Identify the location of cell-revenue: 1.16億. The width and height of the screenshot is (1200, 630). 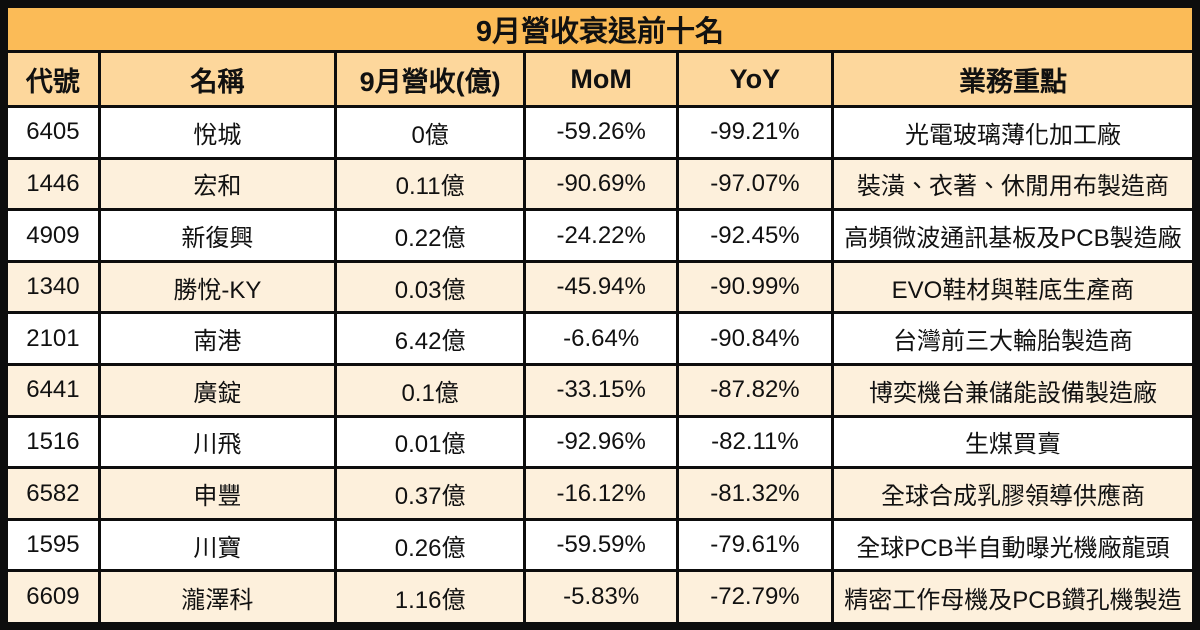
(430, 598).